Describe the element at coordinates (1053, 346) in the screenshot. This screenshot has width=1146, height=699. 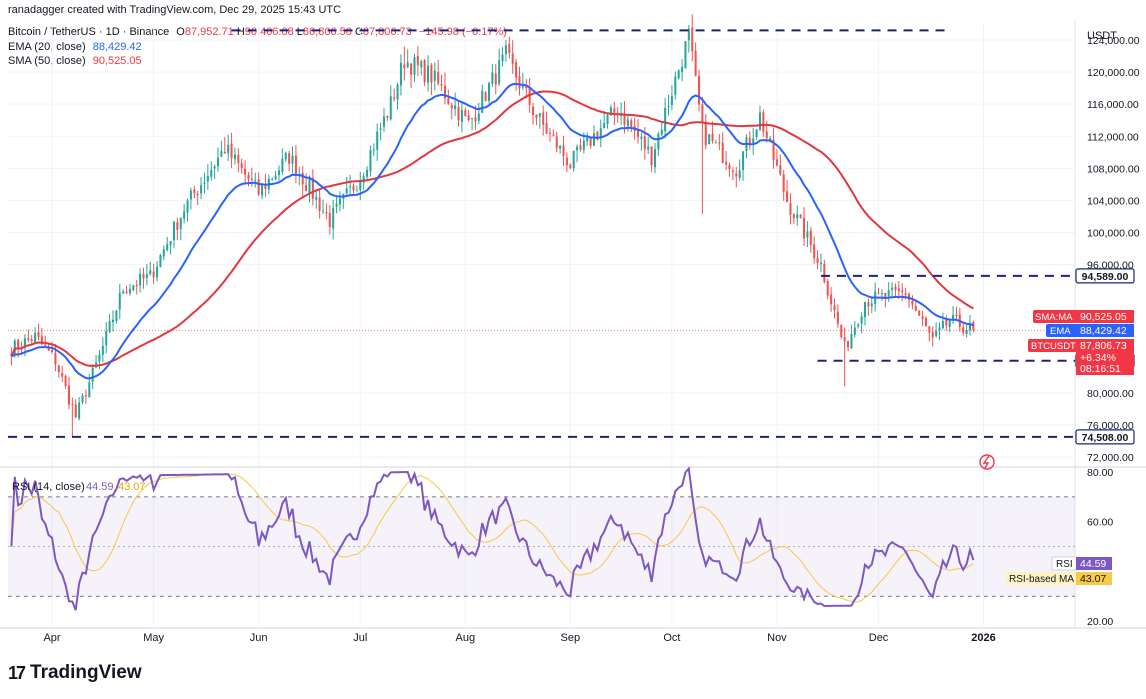
I see `symbol-tag-text: BTCUSDT` at that location.